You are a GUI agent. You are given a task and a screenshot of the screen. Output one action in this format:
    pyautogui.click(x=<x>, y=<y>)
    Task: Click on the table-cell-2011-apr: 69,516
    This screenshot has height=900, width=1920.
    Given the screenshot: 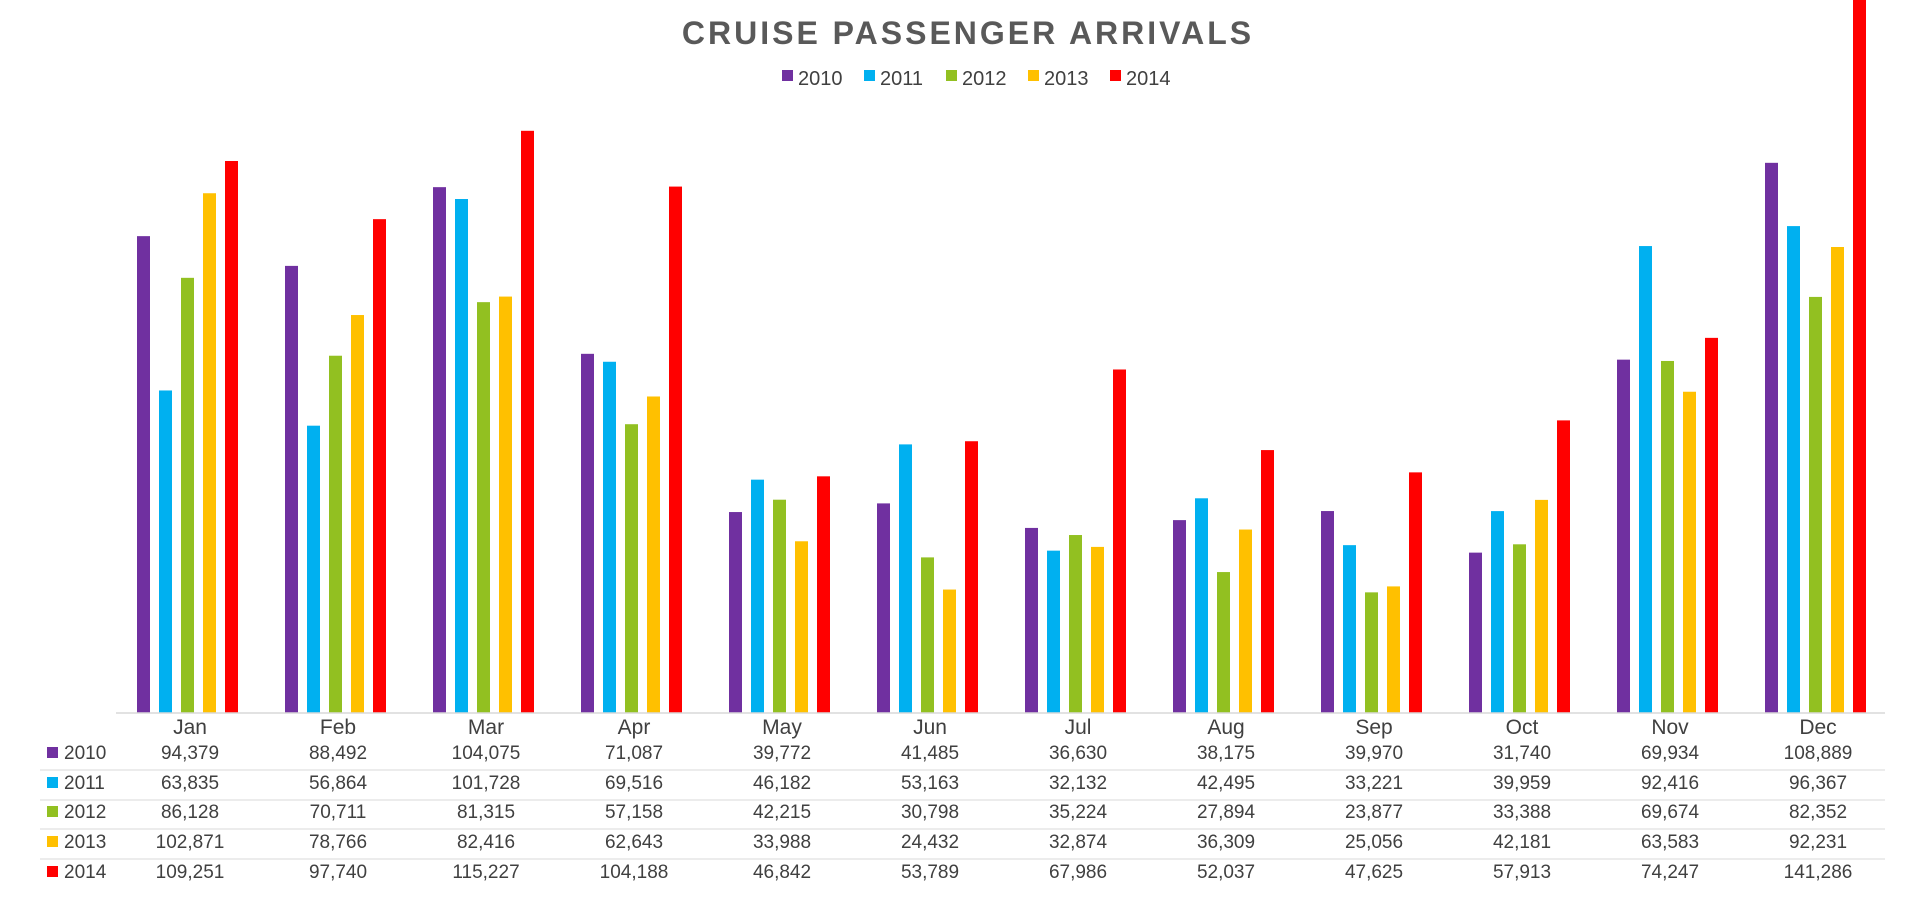 What is the action you would take?
    pyautogui.click(x=634, y=783)
    